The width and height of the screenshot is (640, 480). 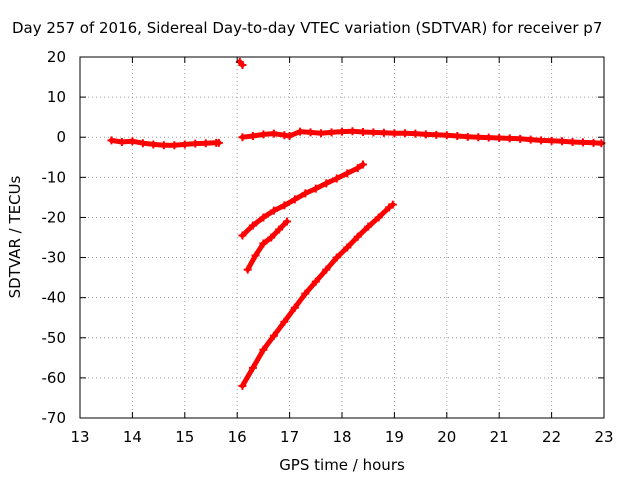 What do you see at coordinates (61, 137) in the screenshot?
I see `y-tick-label: 0` at bounding box center [61, 137].